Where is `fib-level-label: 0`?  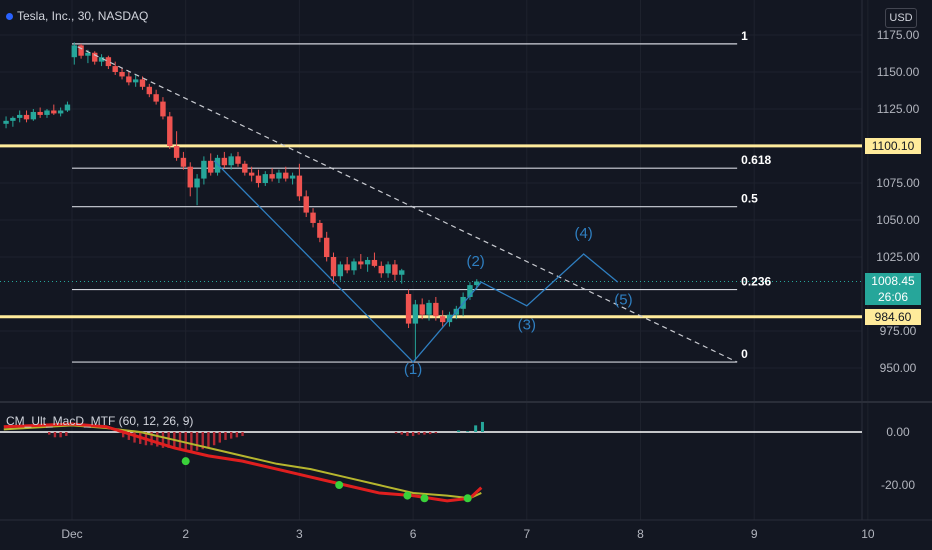 fib-level-label: 0 is located at coordinates (744, 354).